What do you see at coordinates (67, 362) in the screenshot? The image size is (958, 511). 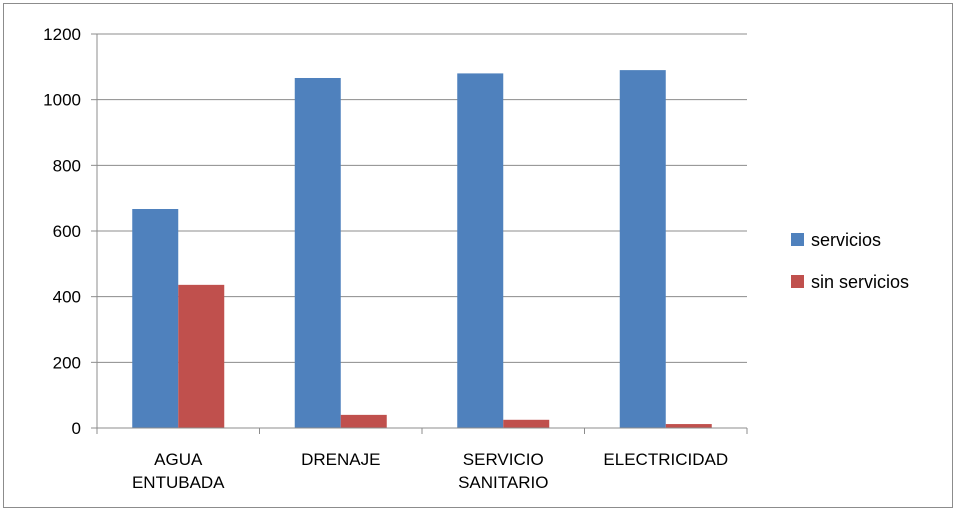 I see `y-tick-label: 200` at bounding box center [67, 362].